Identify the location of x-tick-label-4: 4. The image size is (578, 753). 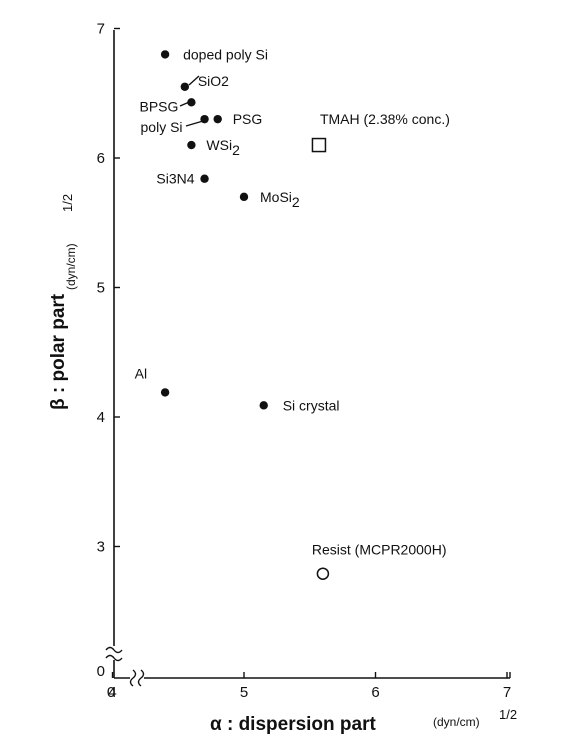
(112, 692).